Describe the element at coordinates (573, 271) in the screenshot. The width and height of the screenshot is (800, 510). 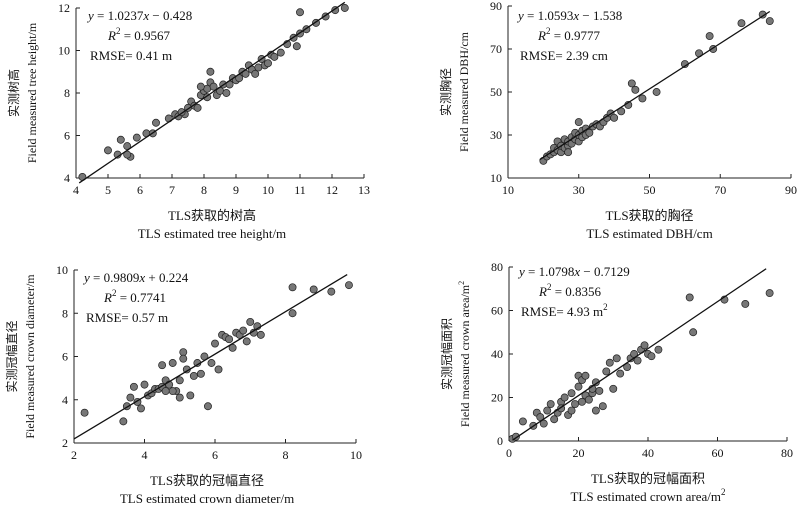
I see `regression-equation: y = 1.0798x − 0.7129` at that location.